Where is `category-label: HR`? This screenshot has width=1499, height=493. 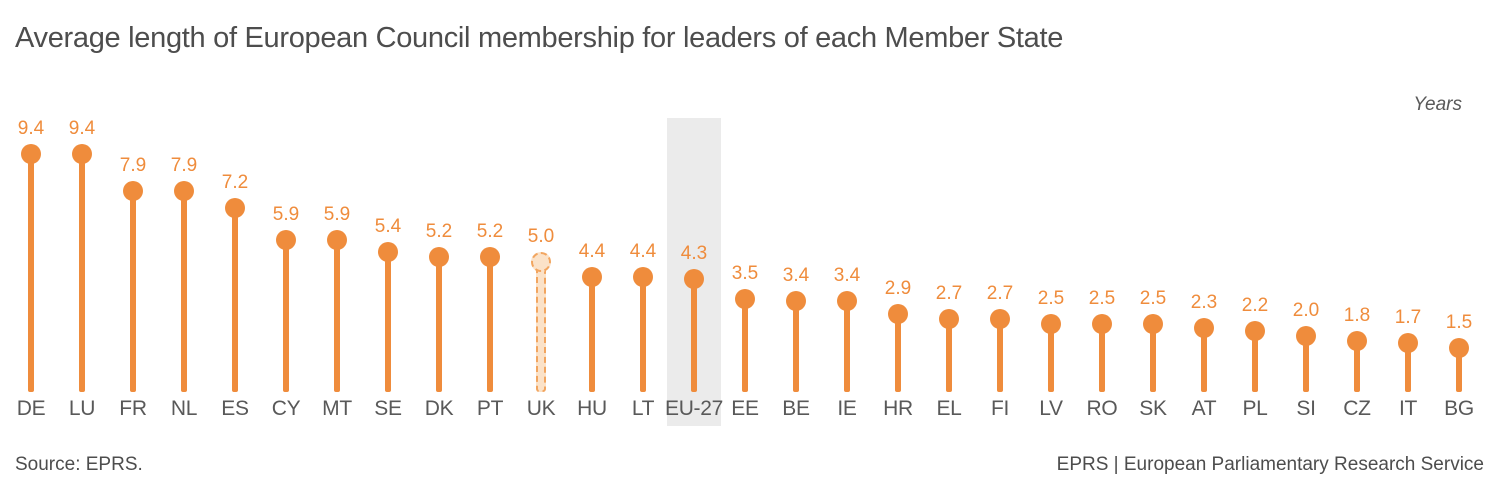
category-label: HR is located at coordinates (898, 408).